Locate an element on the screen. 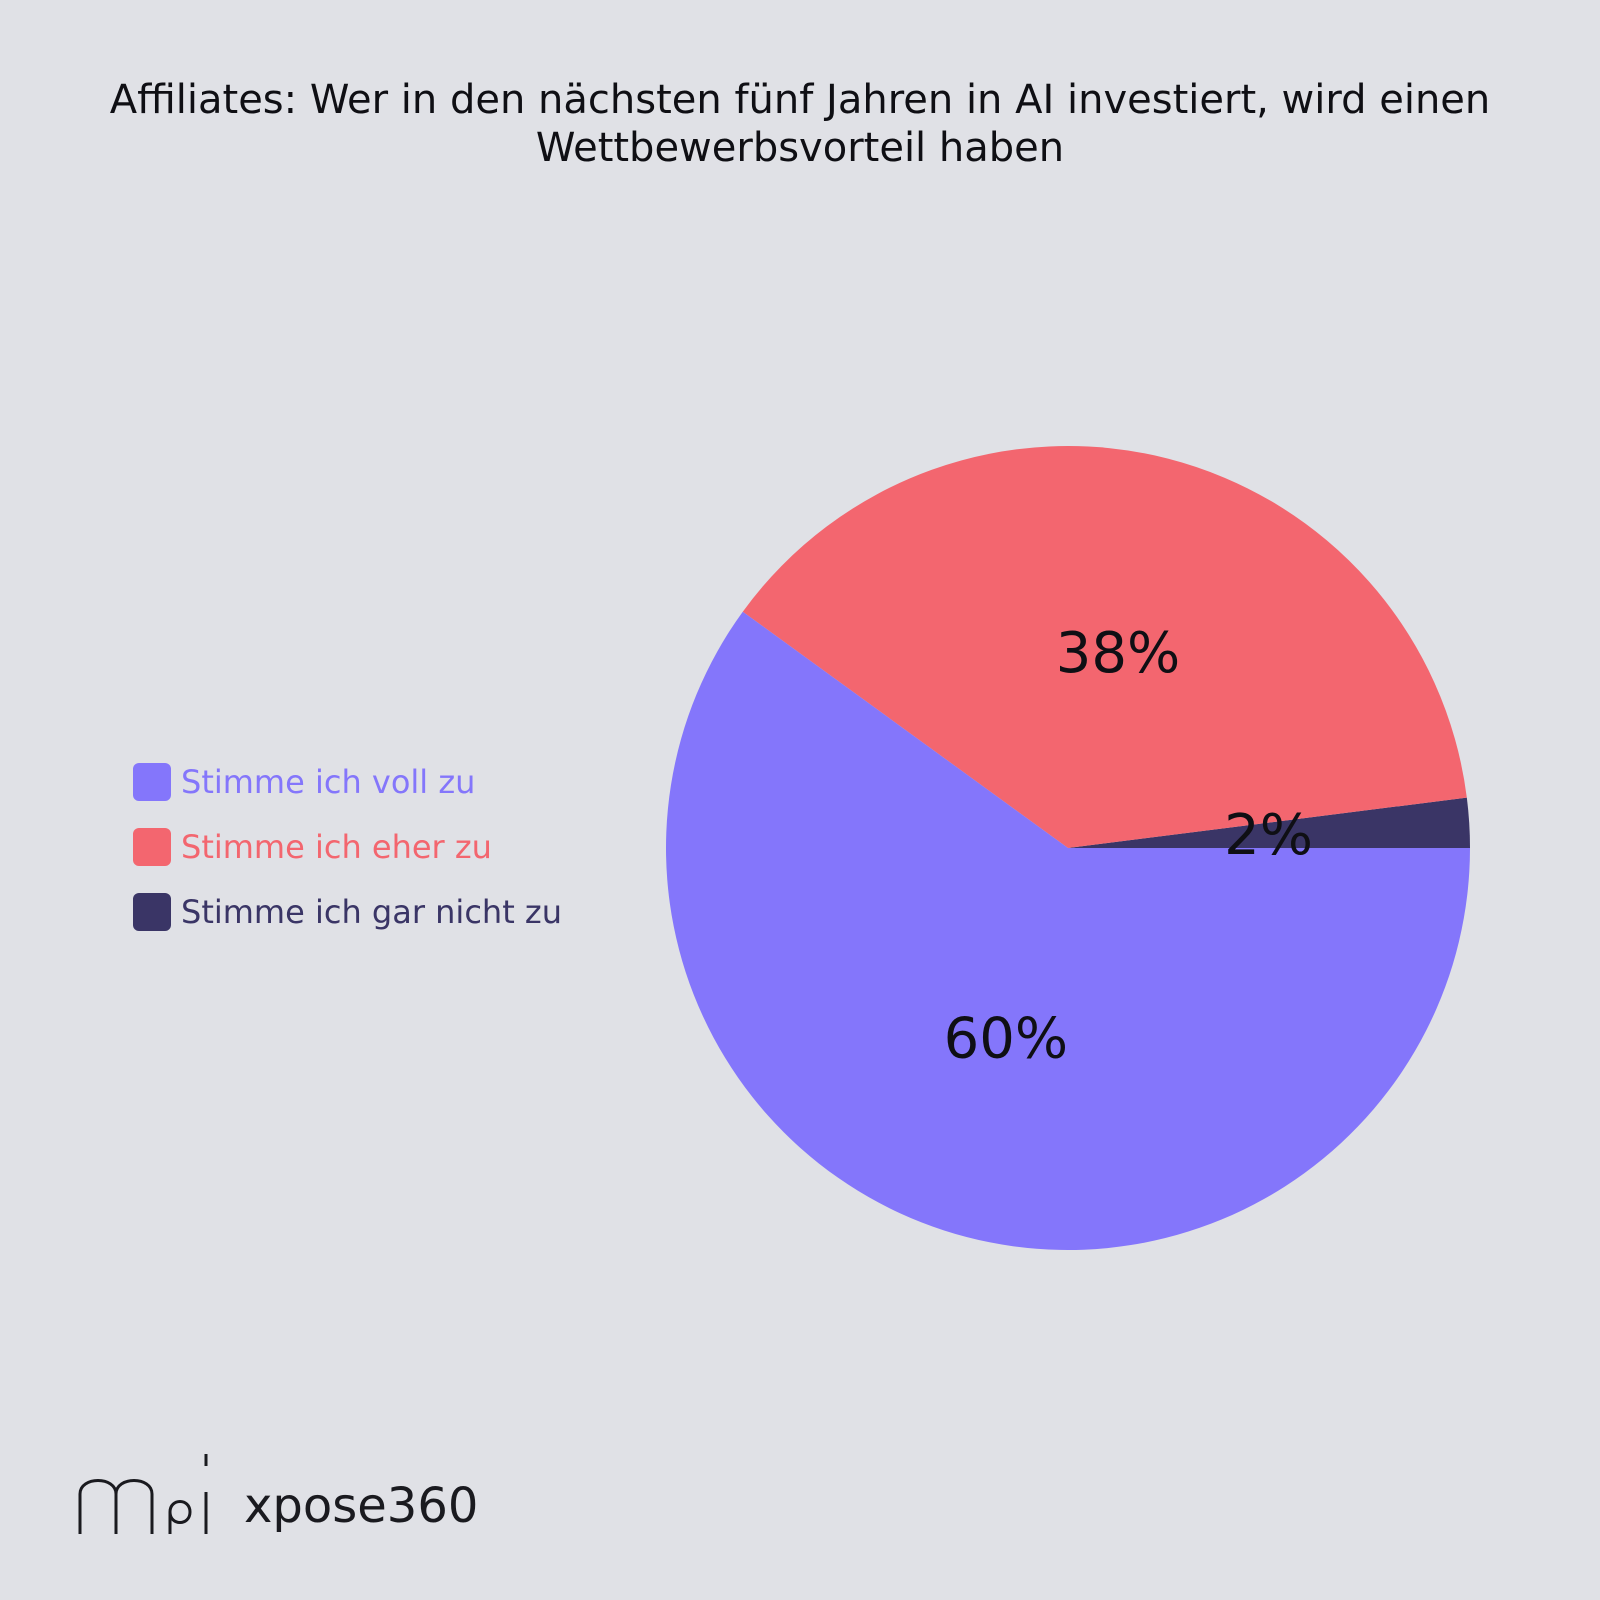 This screenshot has width=1600, height=1600. legend-item-1: Stimme ich eher zu is located at coordinates (347, 847).